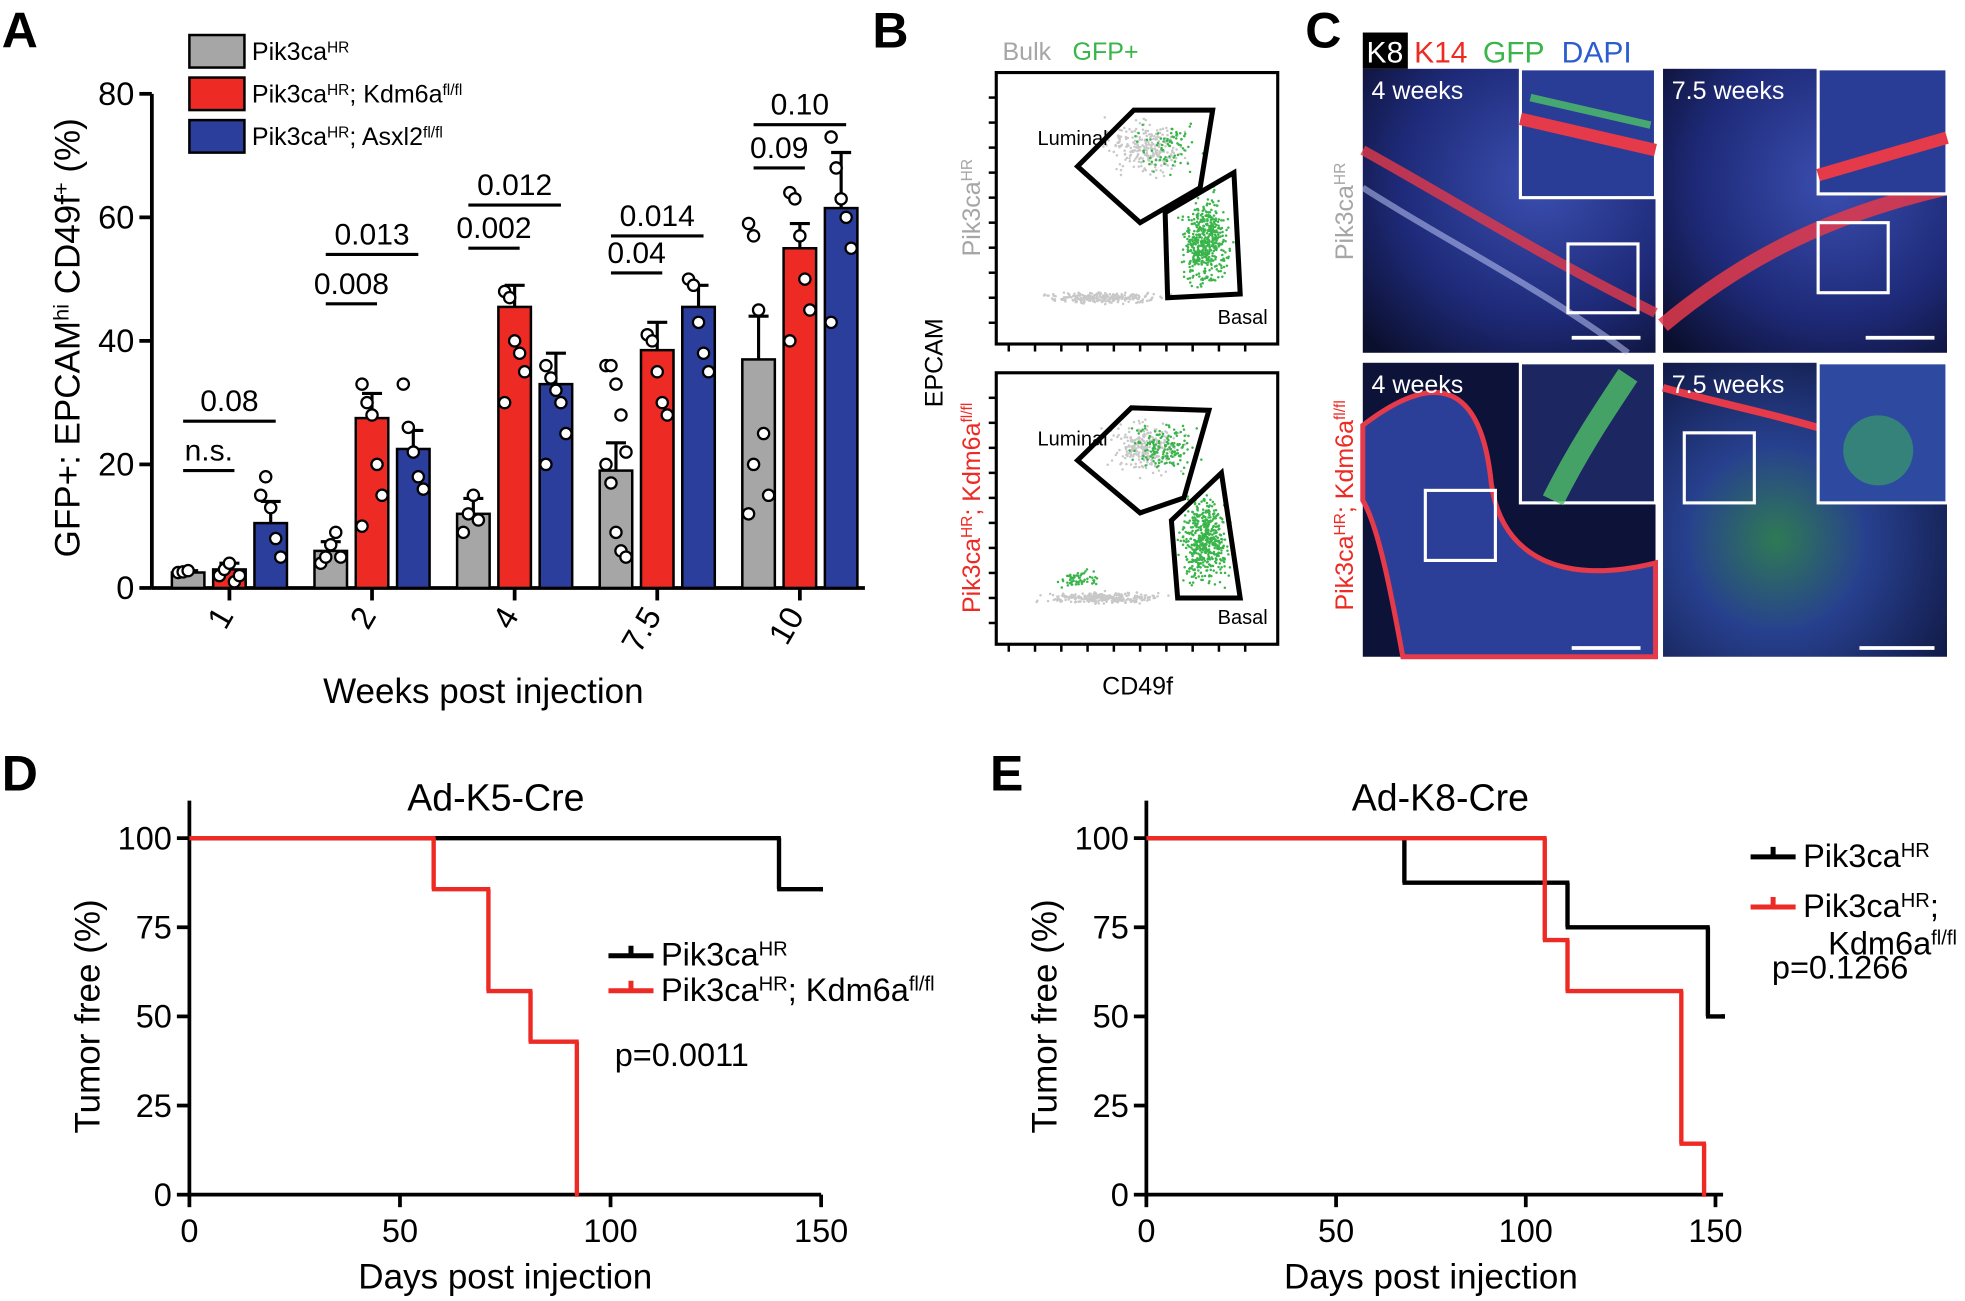 The height and width of the screenshot is (1301, 1965). I want to click on bar, so click(841, 398).